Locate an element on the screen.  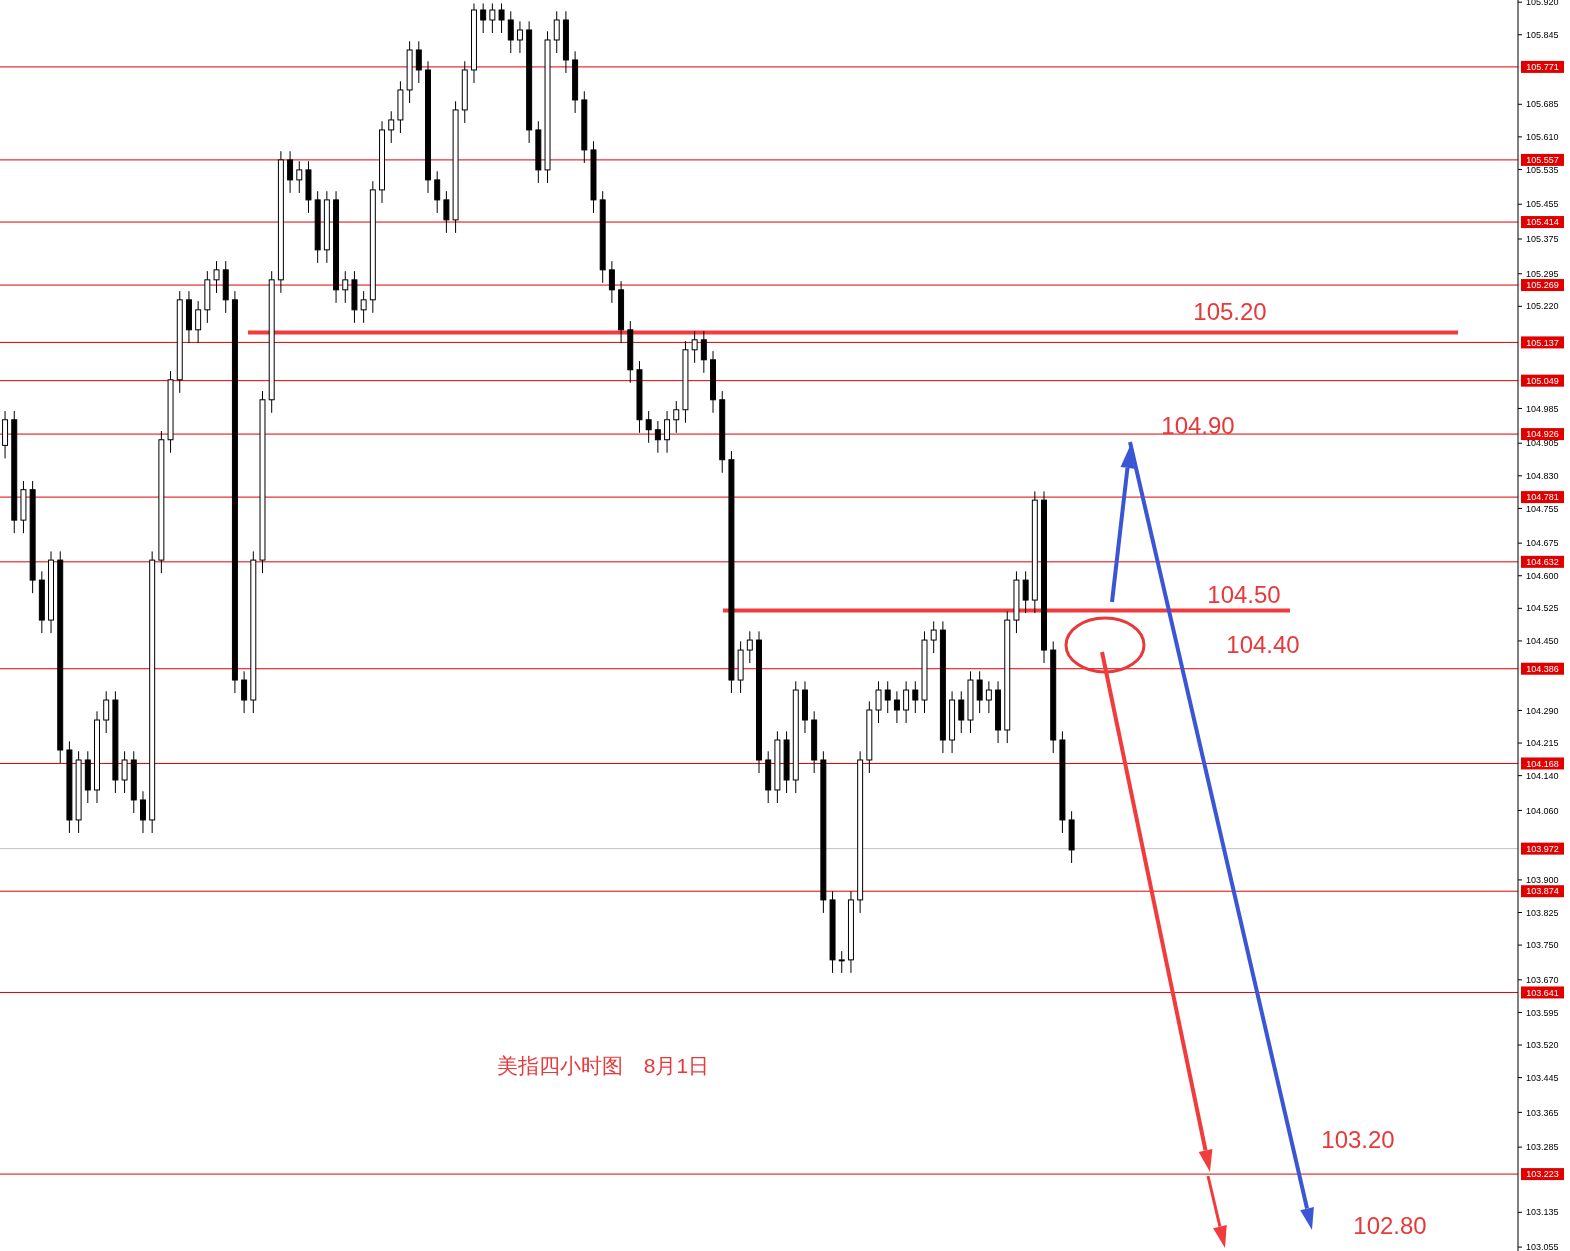
y-tick-label: 104.830 is located at coordinates (1542, 475).